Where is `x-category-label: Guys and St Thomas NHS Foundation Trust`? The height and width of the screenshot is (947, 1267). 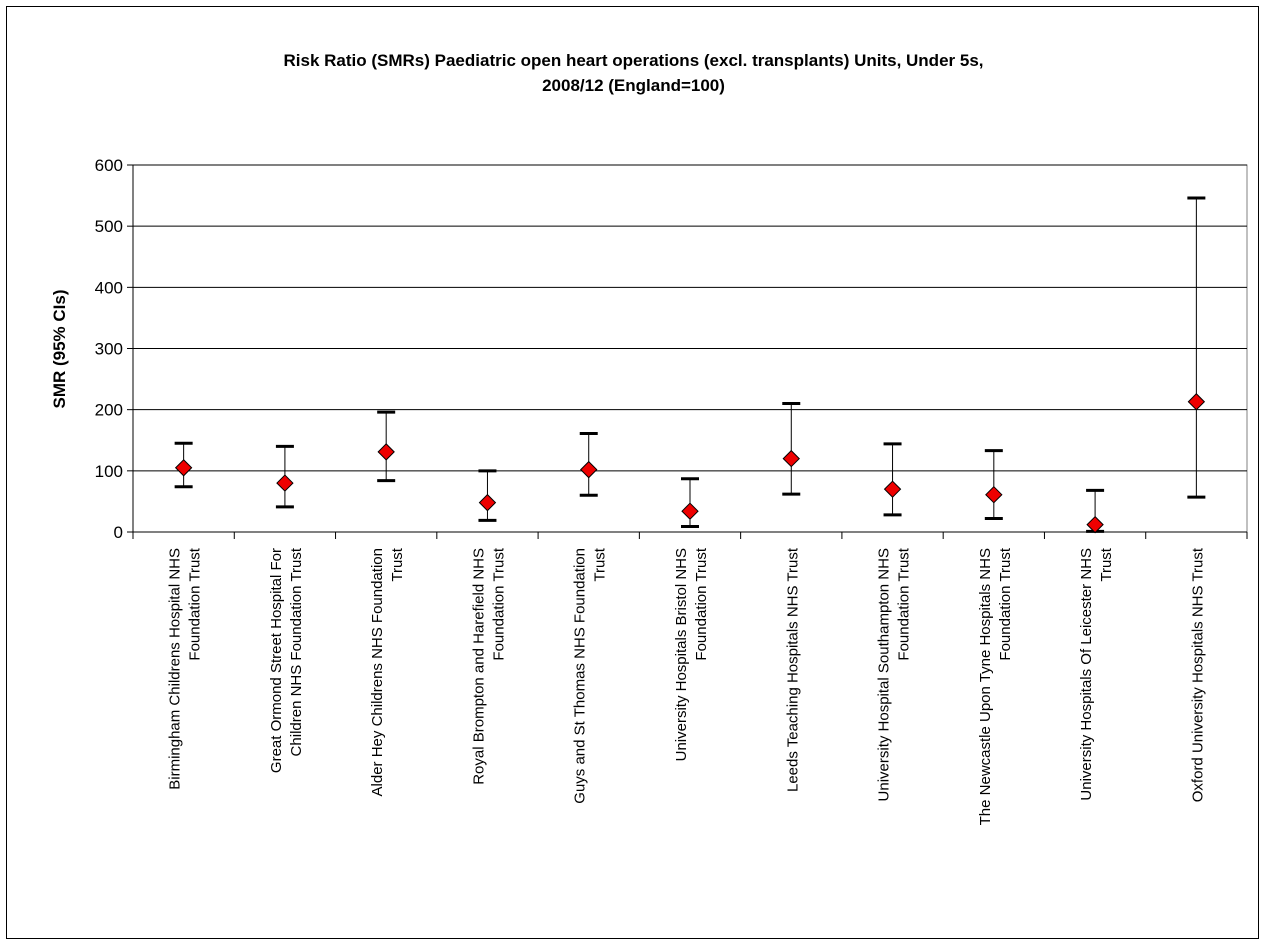 x-category-label: Guys and St Thomas NHS Foundation Trust is located at coordinates (590, 675).